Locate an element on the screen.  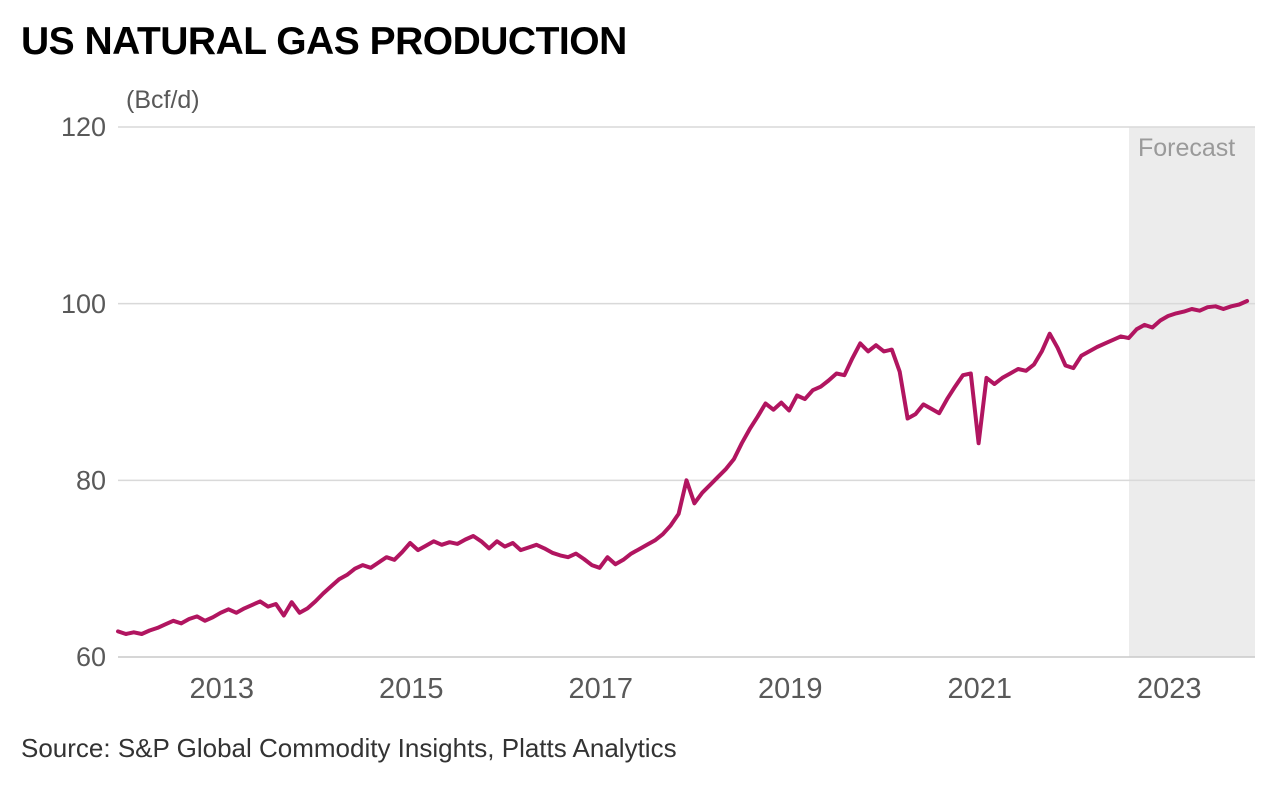
forecast-region is located at coordinates (1191, 392).